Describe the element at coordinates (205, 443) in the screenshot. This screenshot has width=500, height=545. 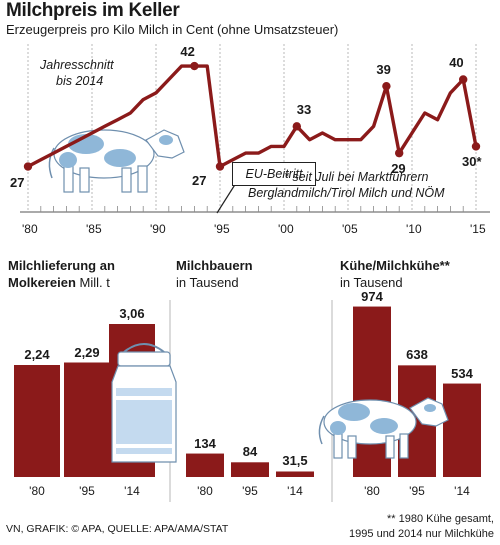
I see `bar-value-label: 134` at that location.